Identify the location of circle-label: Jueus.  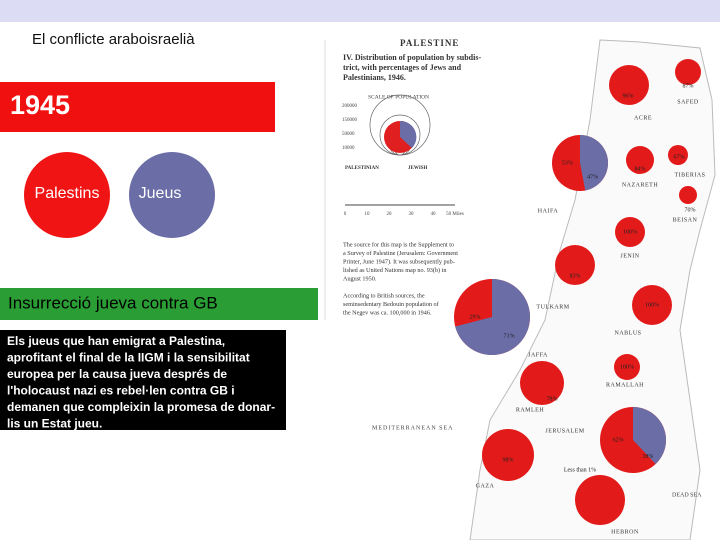
(160, 193).